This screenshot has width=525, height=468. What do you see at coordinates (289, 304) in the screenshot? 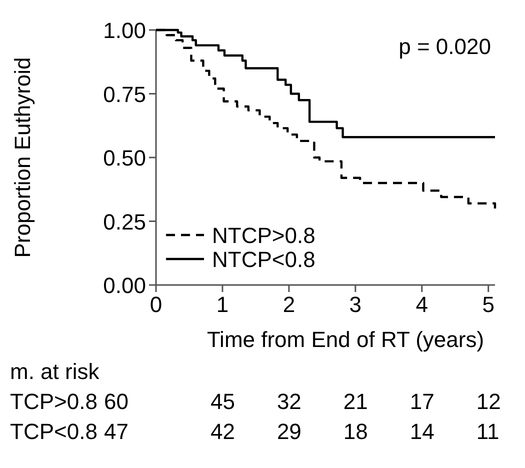
I see `x-tick-label: 2` at bounding box center [289, 304].